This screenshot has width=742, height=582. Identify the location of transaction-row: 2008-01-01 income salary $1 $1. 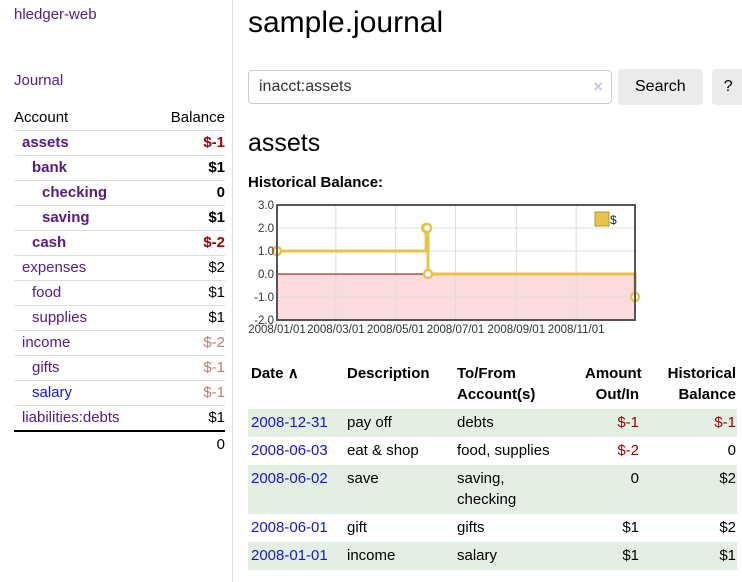
(492, 556).